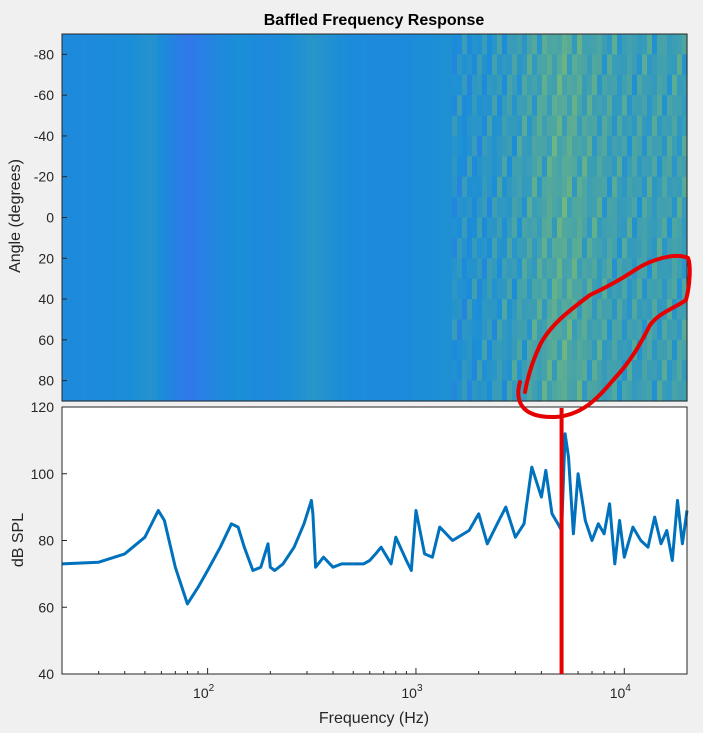  Describe the element at coordinates (44, 54) in the screenshot. I see `heatmap-y-tick-label: -80` at that location.